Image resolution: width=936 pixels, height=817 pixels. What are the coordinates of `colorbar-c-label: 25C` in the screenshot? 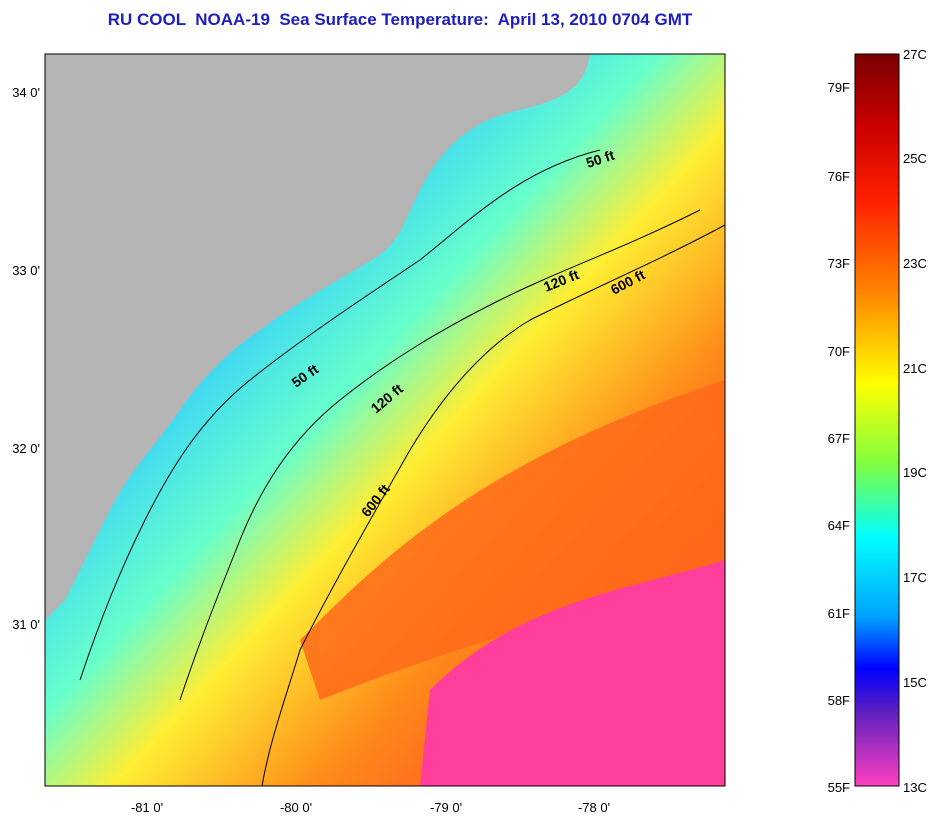 It's located at (915, 158).